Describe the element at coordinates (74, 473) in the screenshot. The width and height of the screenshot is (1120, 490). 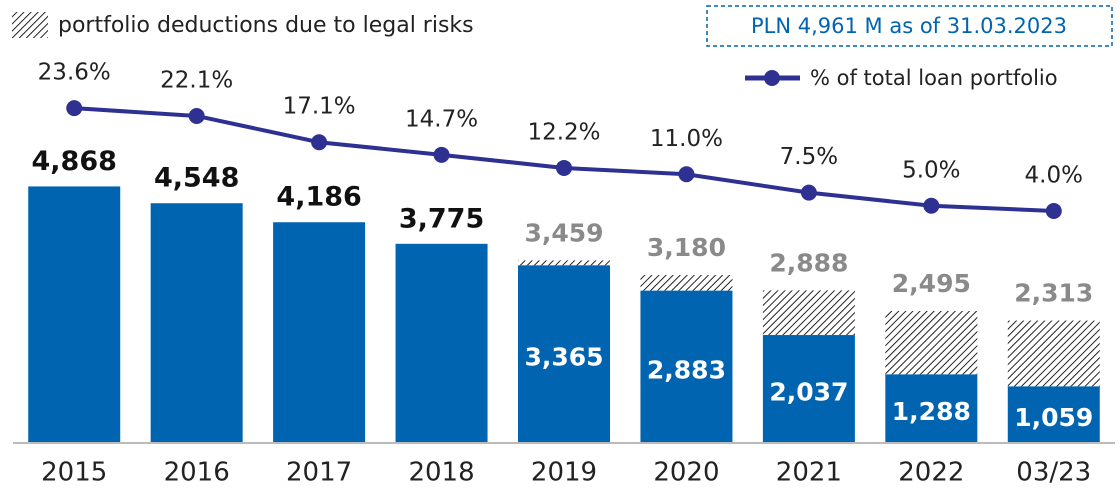
I see `x-tick-label: 2015` at that location.